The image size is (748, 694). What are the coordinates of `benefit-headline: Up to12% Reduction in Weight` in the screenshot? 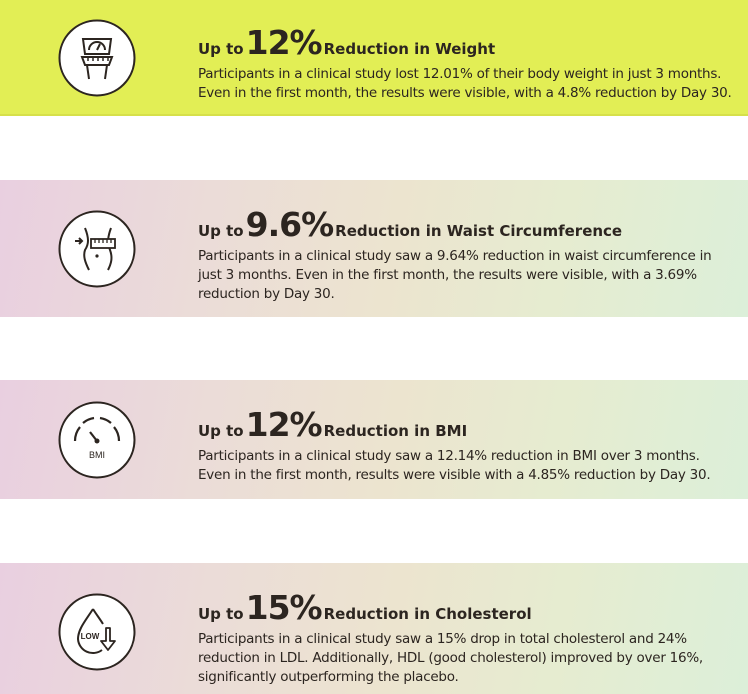 It's located at (466, 42).